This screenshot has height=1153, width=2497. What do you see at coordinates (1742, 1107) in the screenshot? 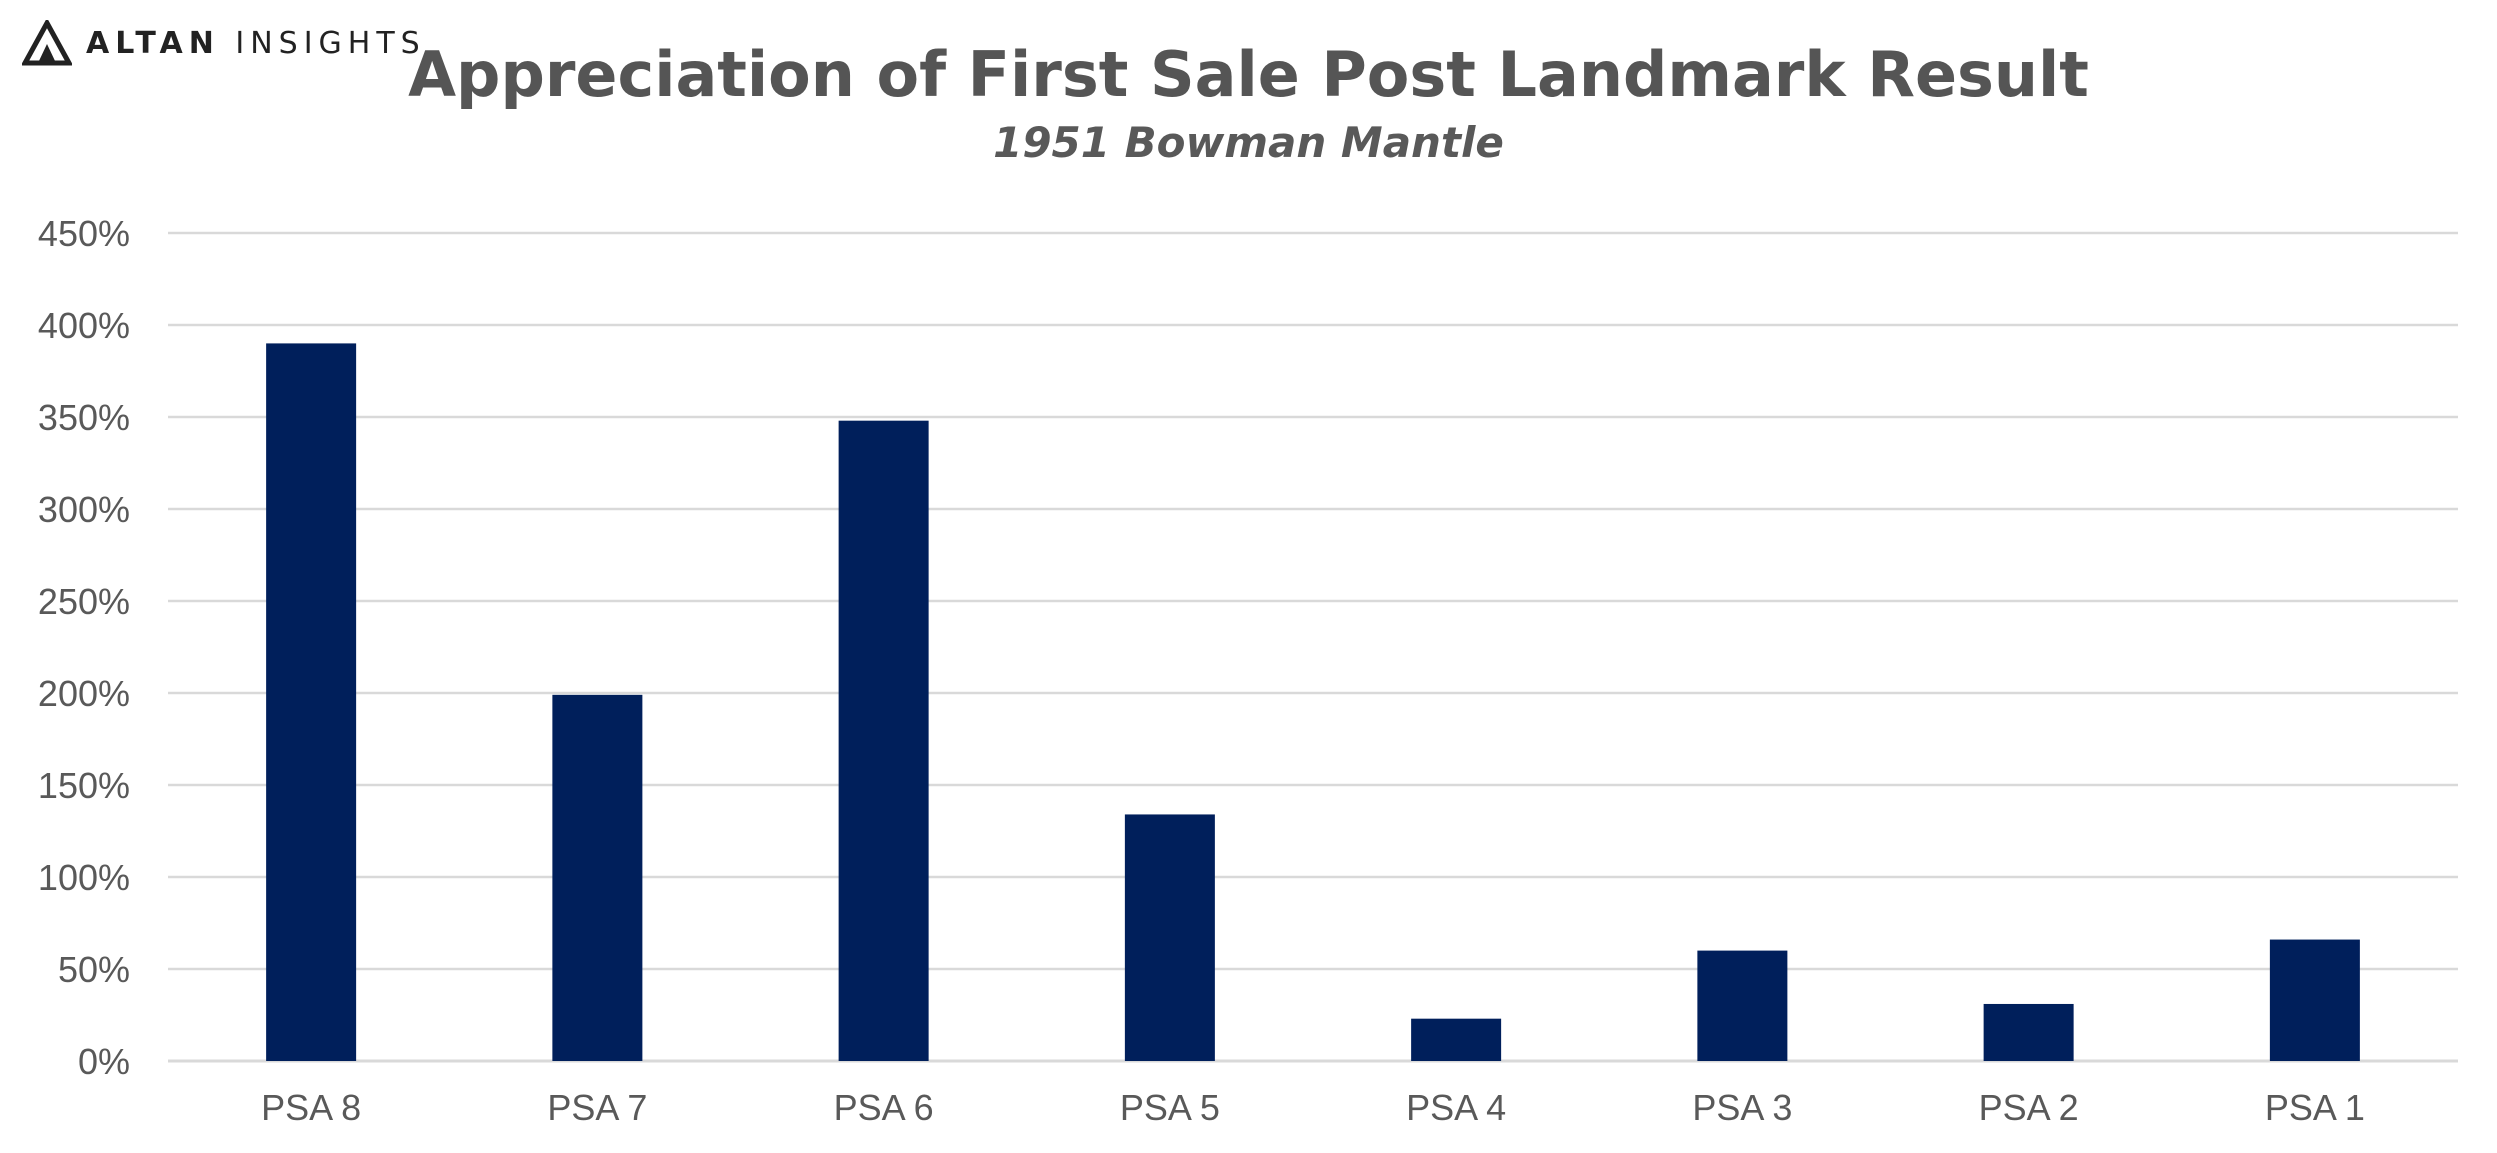
I see `x-tick-label: PSA 3` at bounding box center [1742, 1107].